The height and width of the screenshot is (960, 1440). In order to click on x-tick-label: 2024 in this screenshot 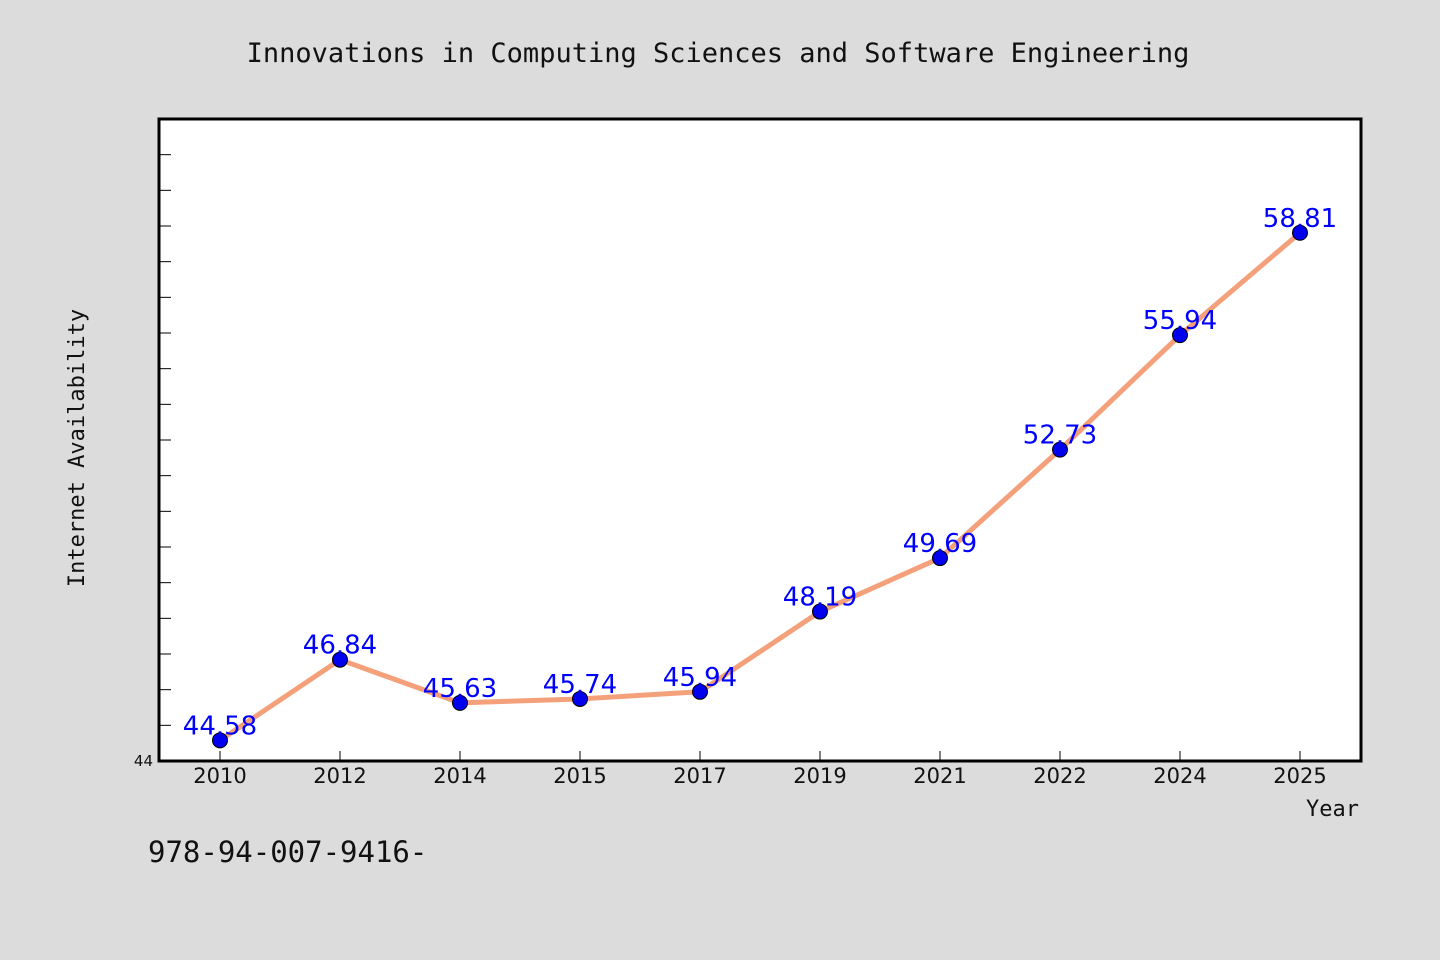, I will do `click(1179, 776)`.